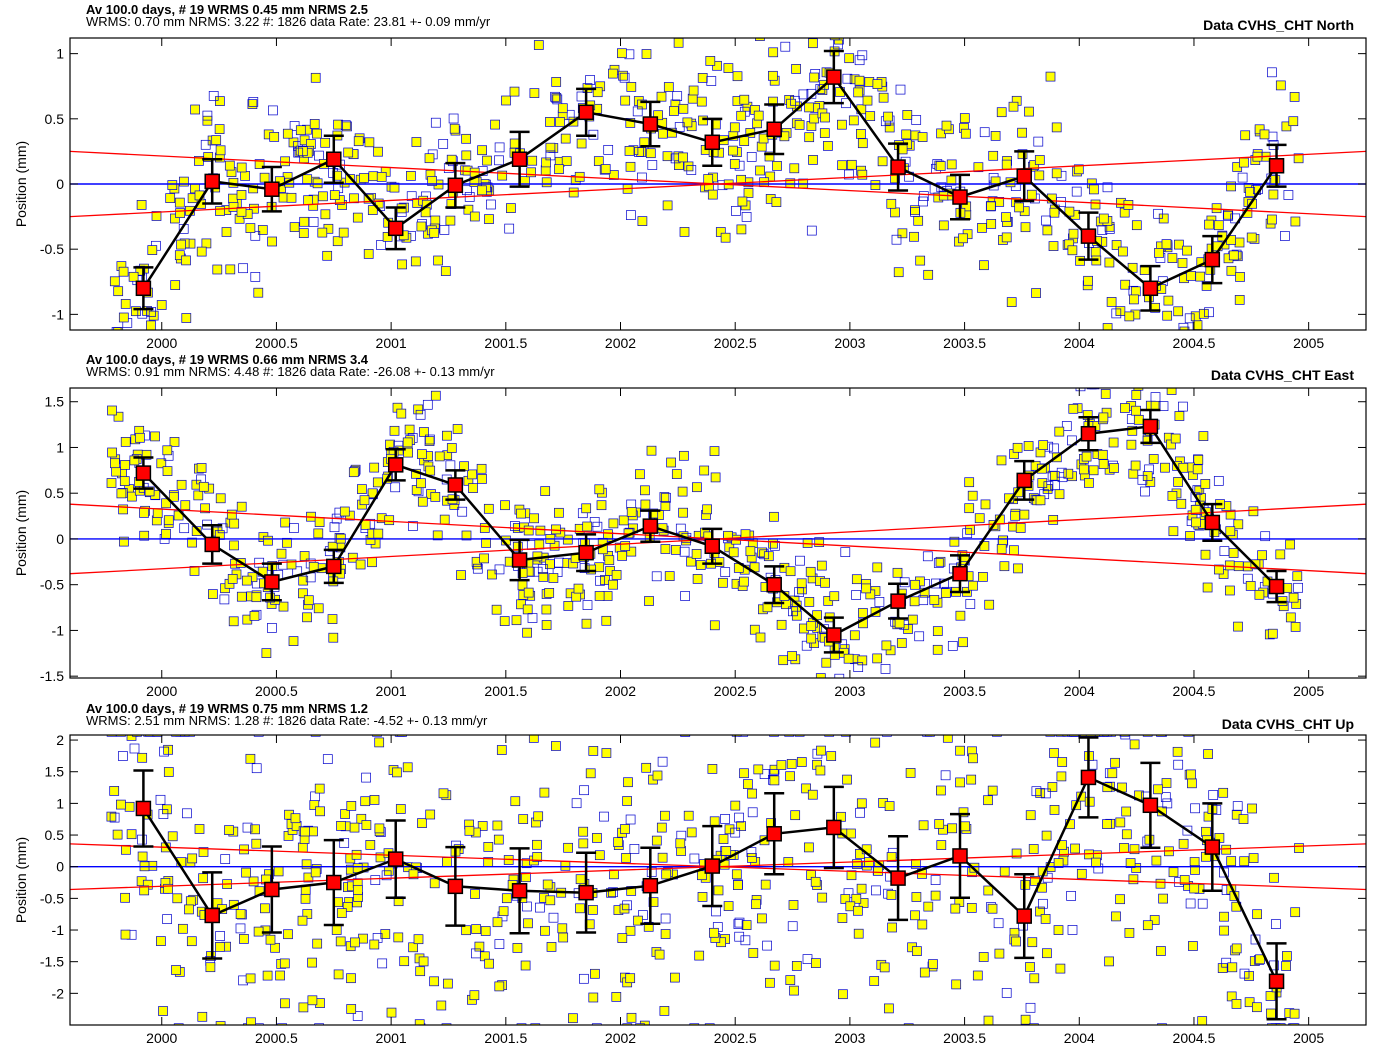 This screenshot has width=1374, height=1051. Describe the element at coordinates (391, 691) in the screenshot. I see `x-tick-label: 2001` at that location.